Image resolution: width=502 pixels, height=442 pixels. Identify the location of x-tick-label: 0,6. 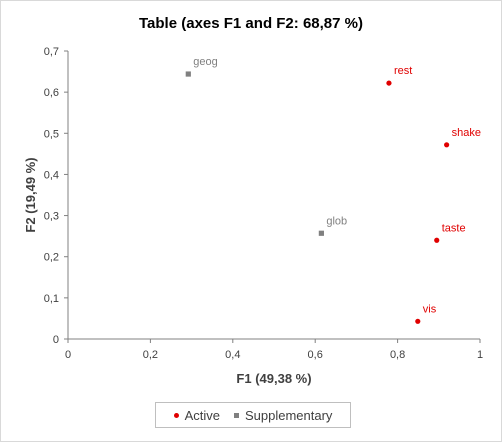
(315, 355).